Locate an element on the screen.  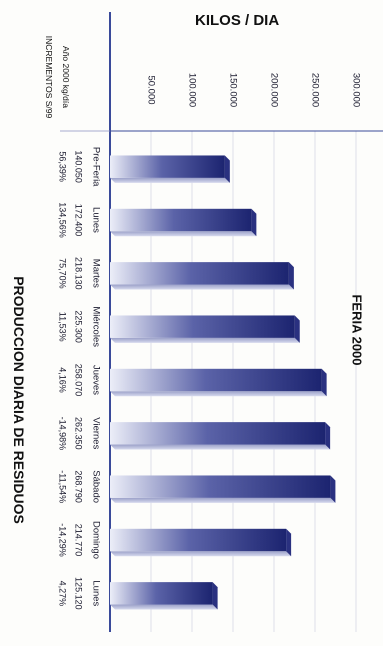
table-value: 218.130 is located at coordinates (79, 273).